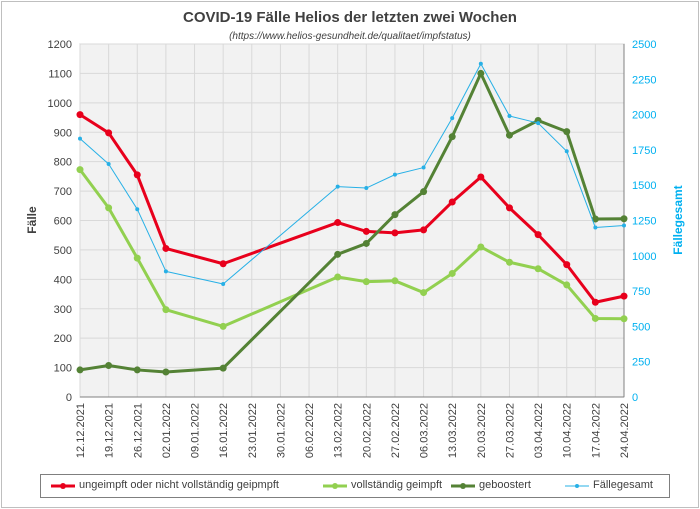  What do you see at coordinates (425, 430) in the screenshot?
I see `x-tick-label: 06.03.2022` at bounding box center [425, 430].